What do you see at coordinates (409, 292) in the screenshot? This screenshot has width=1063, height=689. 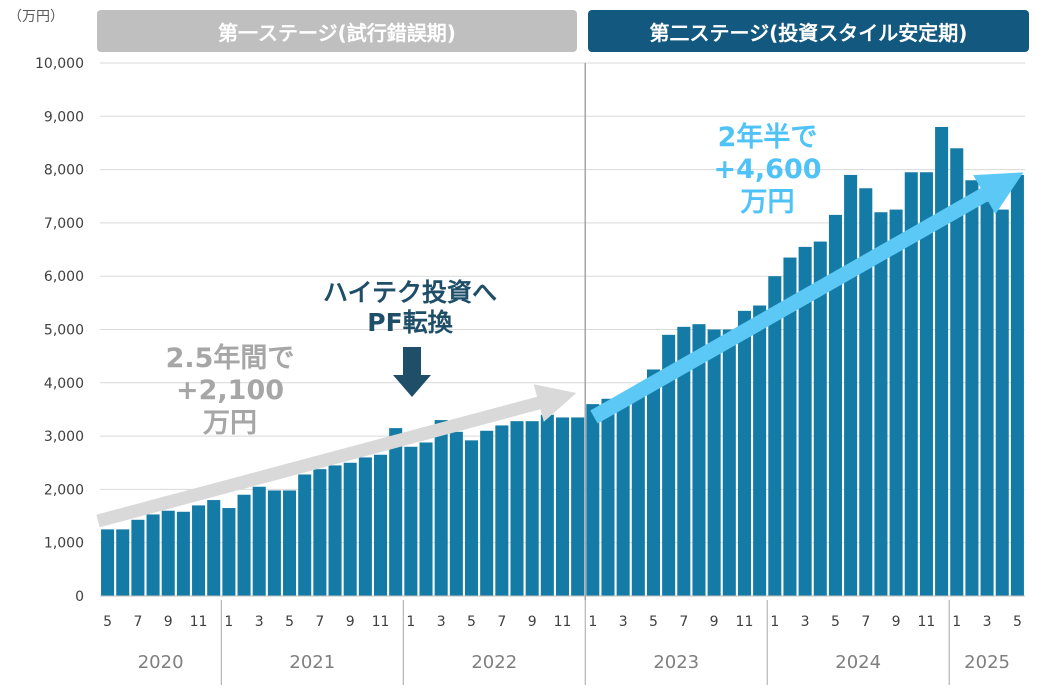 I see `pf-note-line1: ハイテク投資へ` at bounding box center [409, 292].